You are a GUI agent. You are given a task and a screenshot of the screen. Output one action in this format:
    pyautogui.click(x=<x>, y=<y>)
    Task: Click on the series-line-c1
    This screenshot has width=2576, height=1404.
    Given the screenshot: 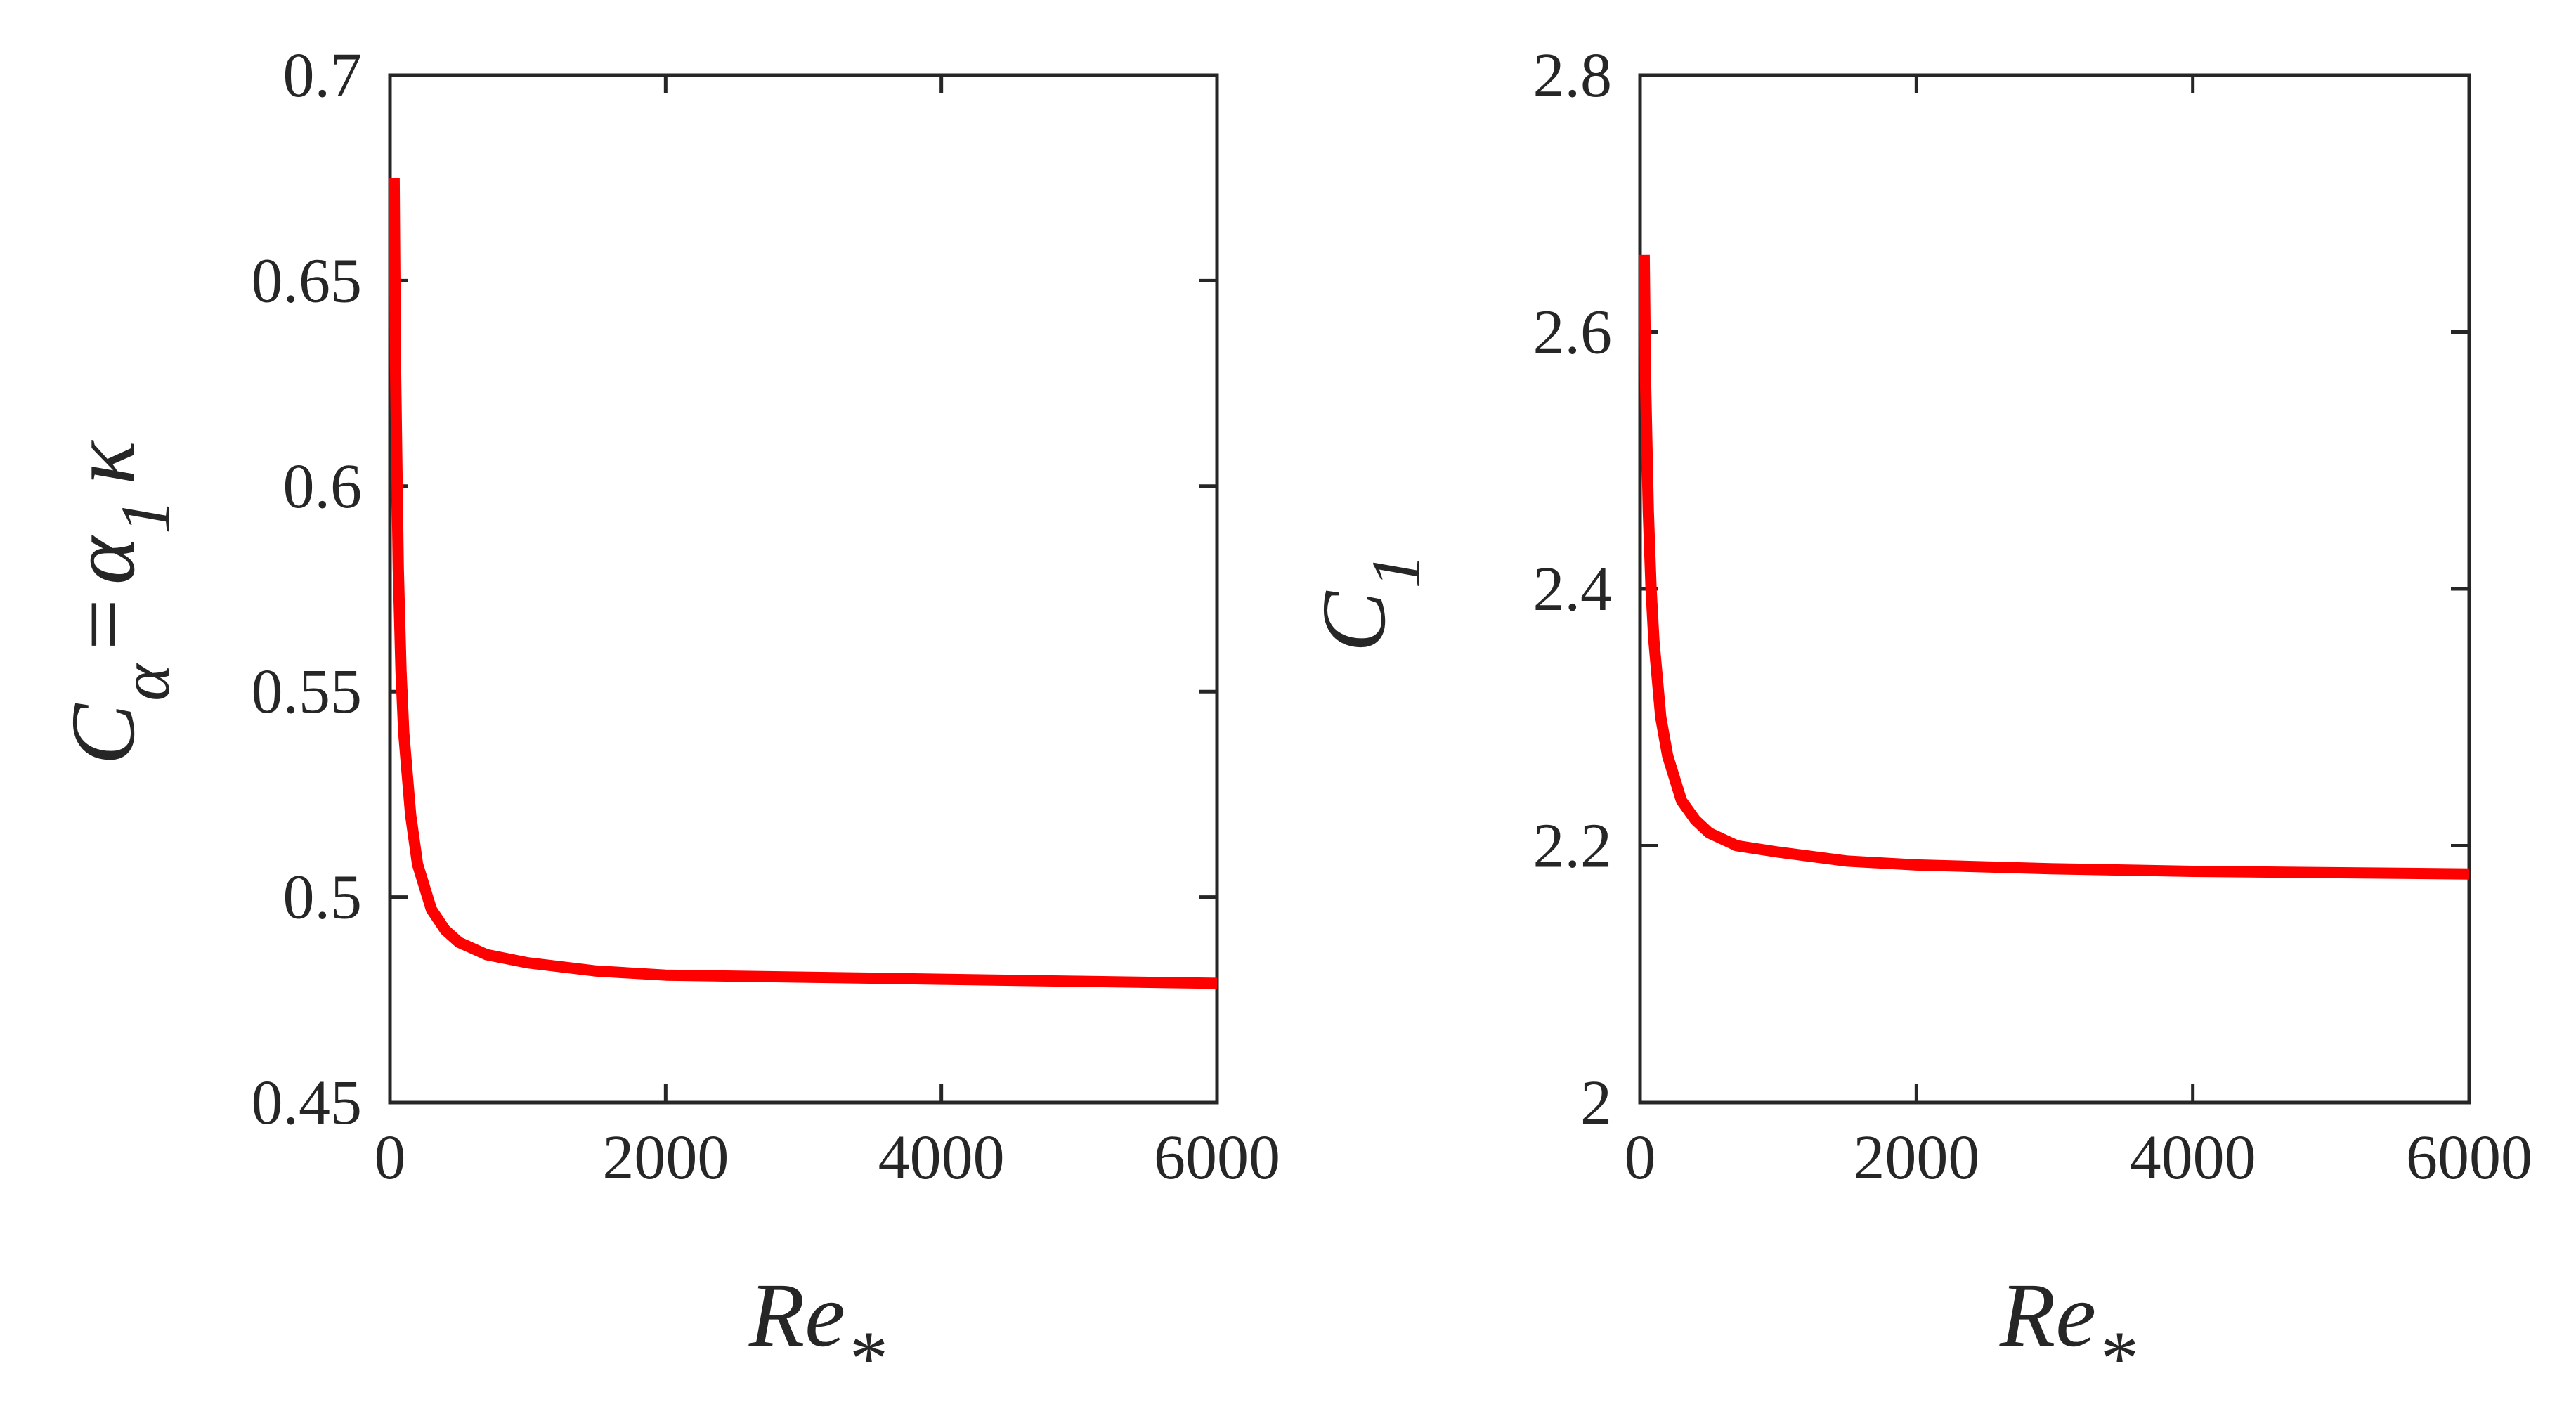 What is the action you would take?
    pyautogui.click(x=2054, y=567)
    